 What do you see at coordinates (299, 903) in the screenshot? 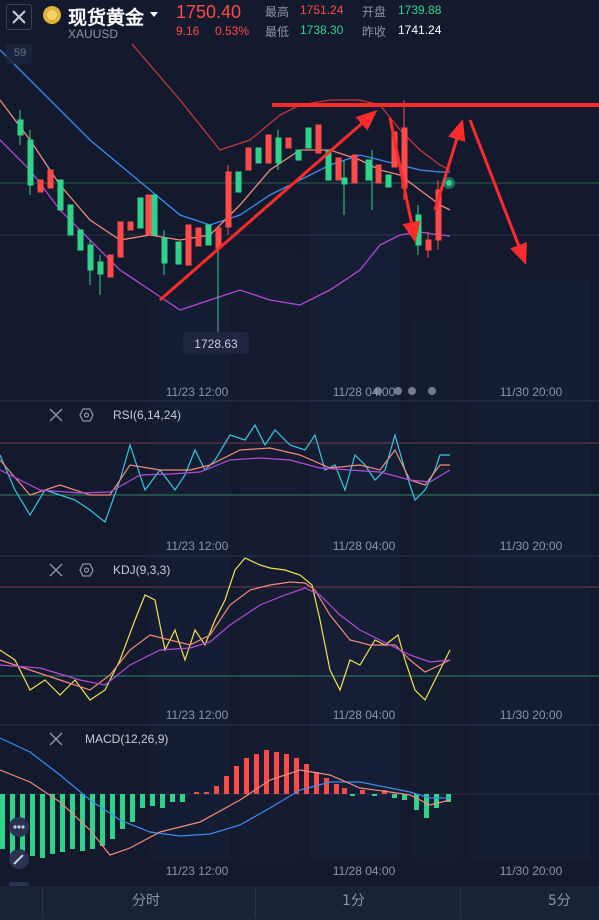
I see `period-tab-bar` at bounding box center [299, 903].